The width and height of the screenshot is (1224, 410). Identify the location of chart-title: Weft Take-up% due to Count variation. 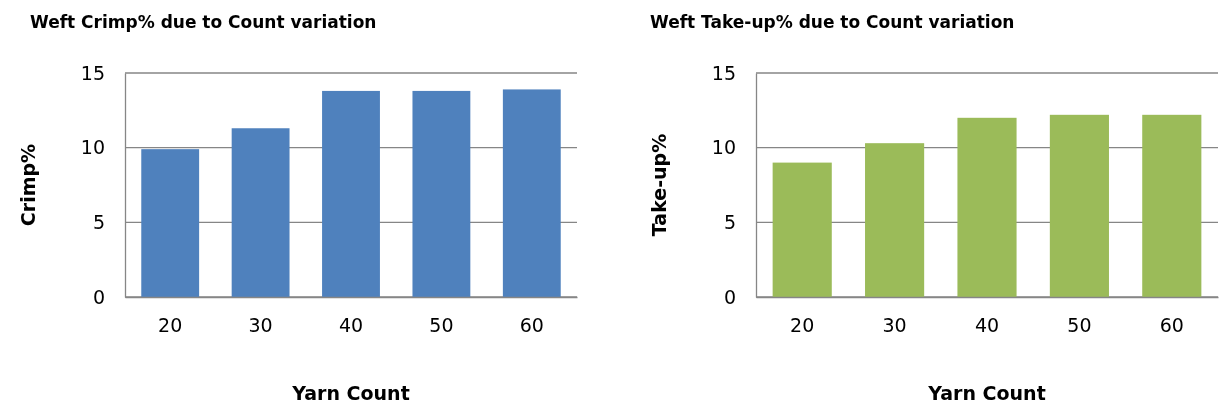
(832, 22).